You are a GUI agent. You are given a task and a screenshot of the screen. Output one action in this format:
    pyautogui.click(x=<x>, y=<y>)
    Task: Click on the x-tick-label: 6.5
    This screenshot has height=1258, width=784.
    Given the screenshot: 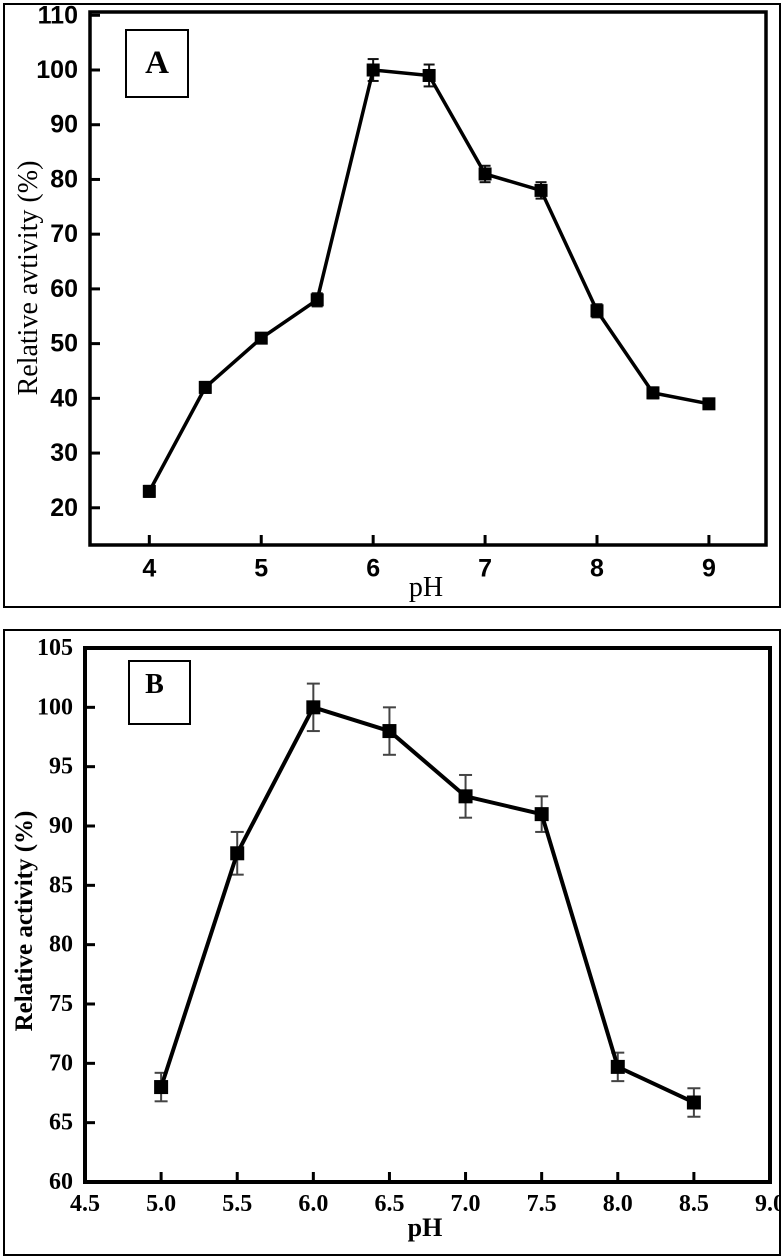 What is the action you would take?
    pyautogui.click(x=389, y=1204)
    